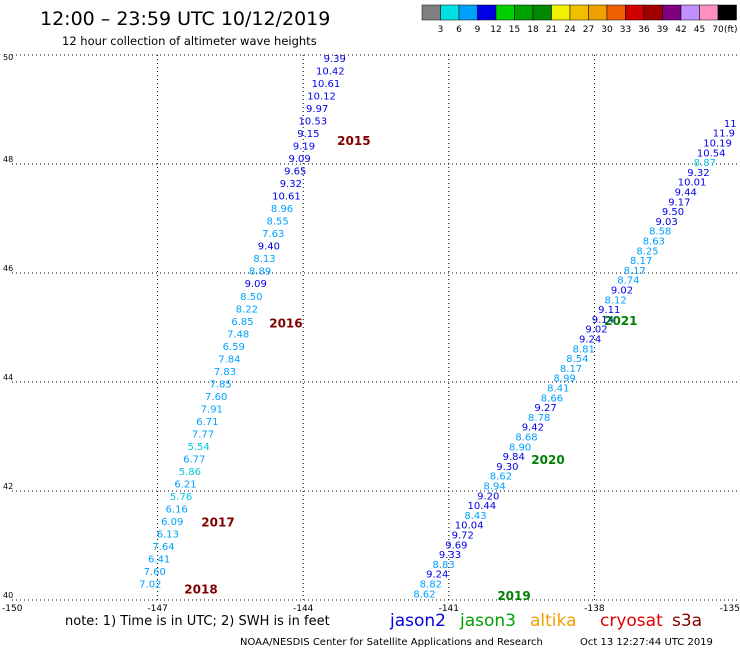  What do you see at coordinates (494, 486) in the screenshot?
I see `wave-height-label: 8.94` at bounding box center [494, 486].